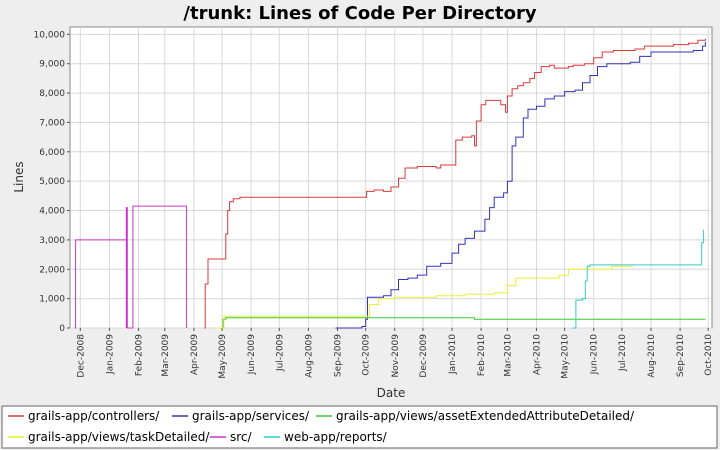 Image resolution: width=720 pixels, height=450 pixels. Describe the element at coordinates (52, 241) in the screenshot. I see `y-tick-label: 3,000` at that location.